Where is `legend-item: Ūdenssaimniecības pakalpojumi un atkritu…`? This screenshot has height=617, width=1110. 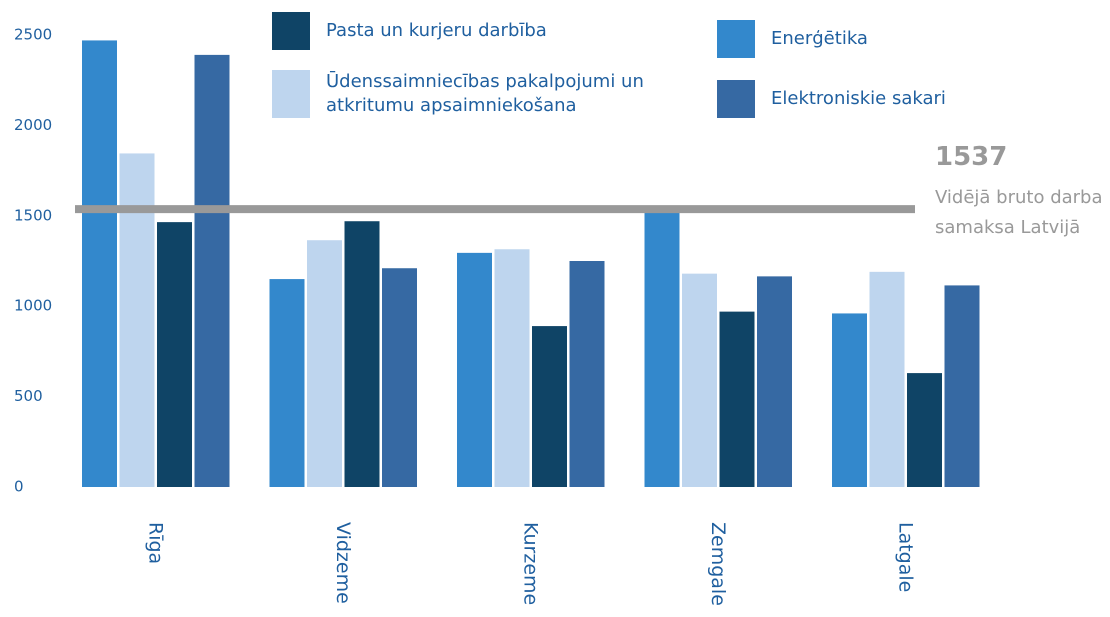 legend-item: Ūdenssaimniecības pakalpojumi un atkritu… is located at coordinates (472, 94).